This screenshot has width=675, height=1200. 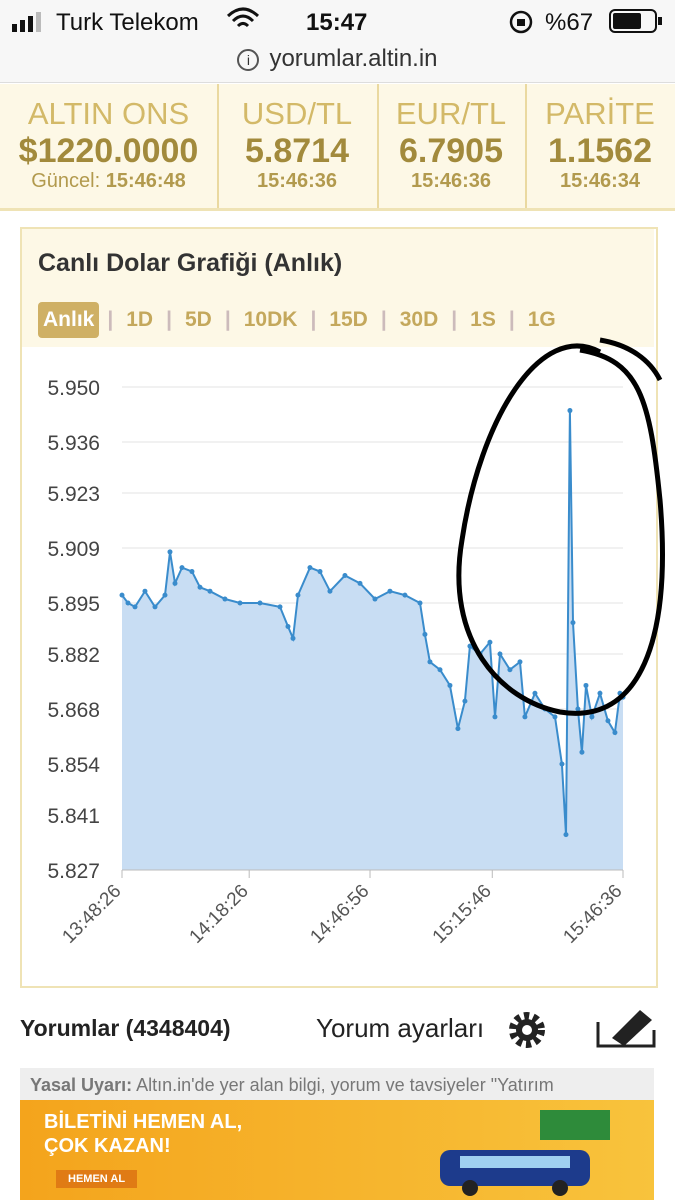 What do you see at coordinates (145, 181) in the screenshot?
I see `ticker-time: 15:46:48` at bounding box center [145, 181].